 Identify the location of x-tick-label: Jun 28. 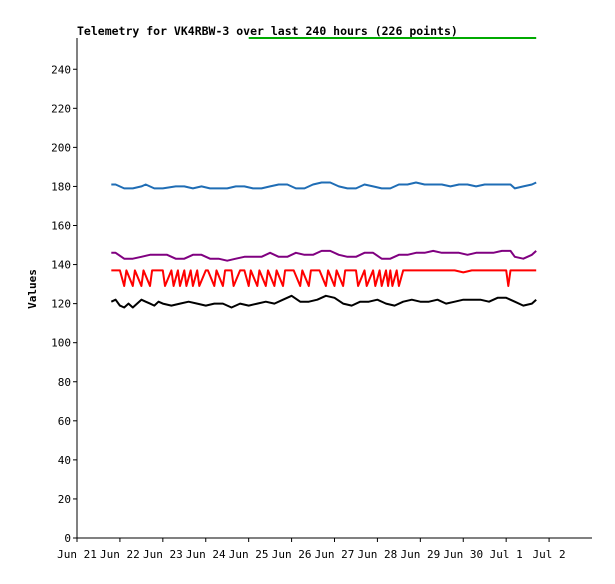
(378, 554).